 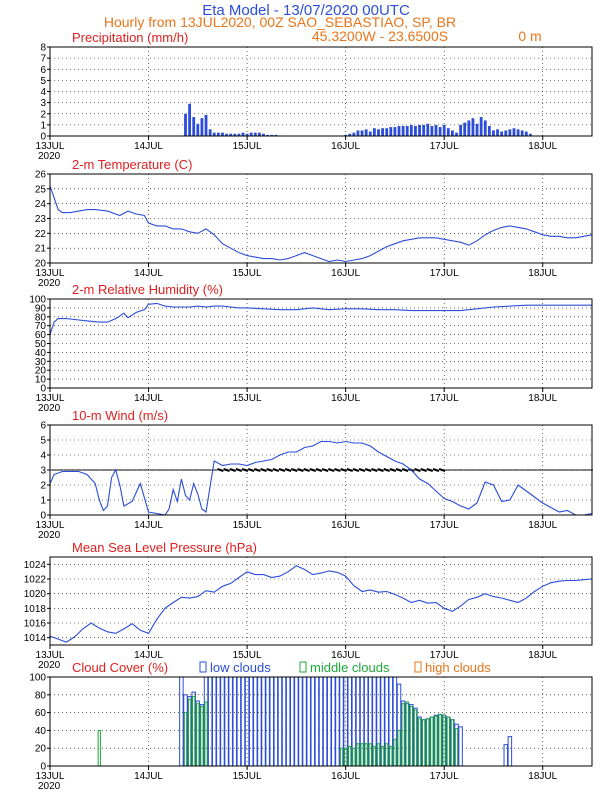 I want to click on y-tick-label: 2, so click(x=43, y=114).